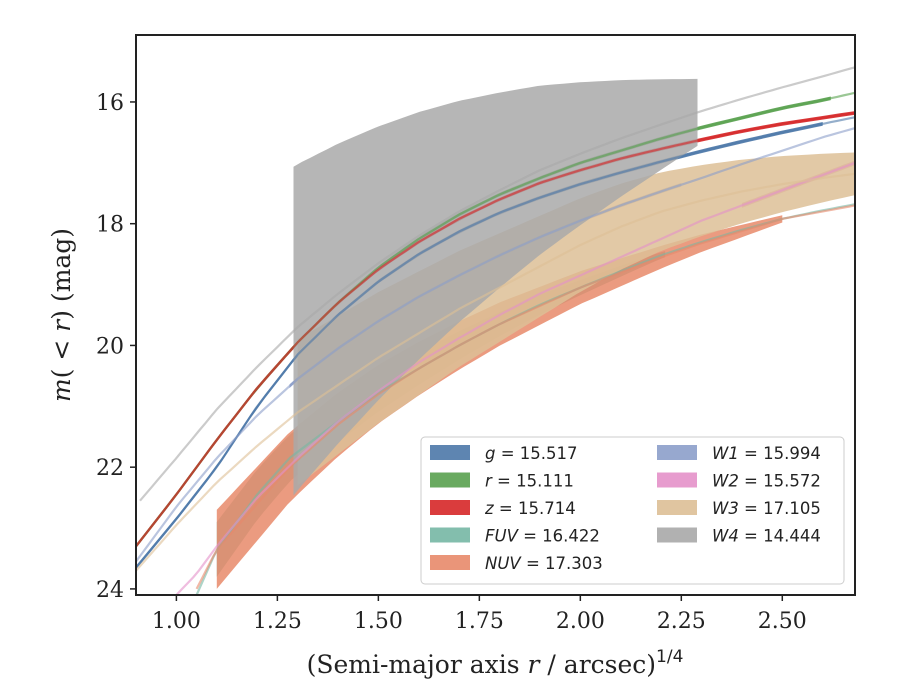  I want to click on legend-box, so click(632, 510).